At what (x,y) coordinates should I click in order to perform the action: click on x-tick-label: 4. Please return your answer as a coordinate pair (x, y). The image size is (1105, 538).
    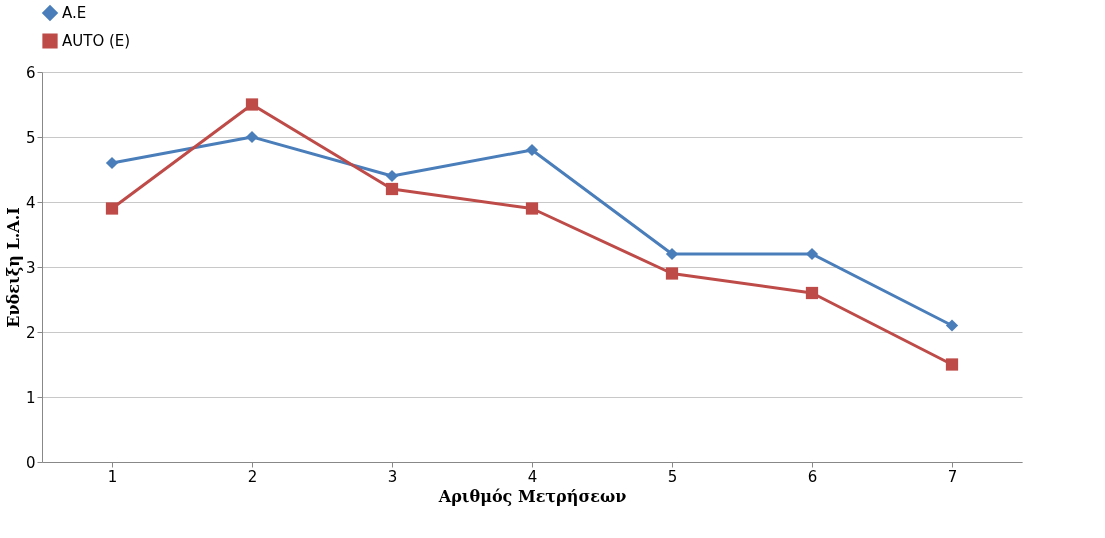
    Looking at the image, I should click on (532, 476).